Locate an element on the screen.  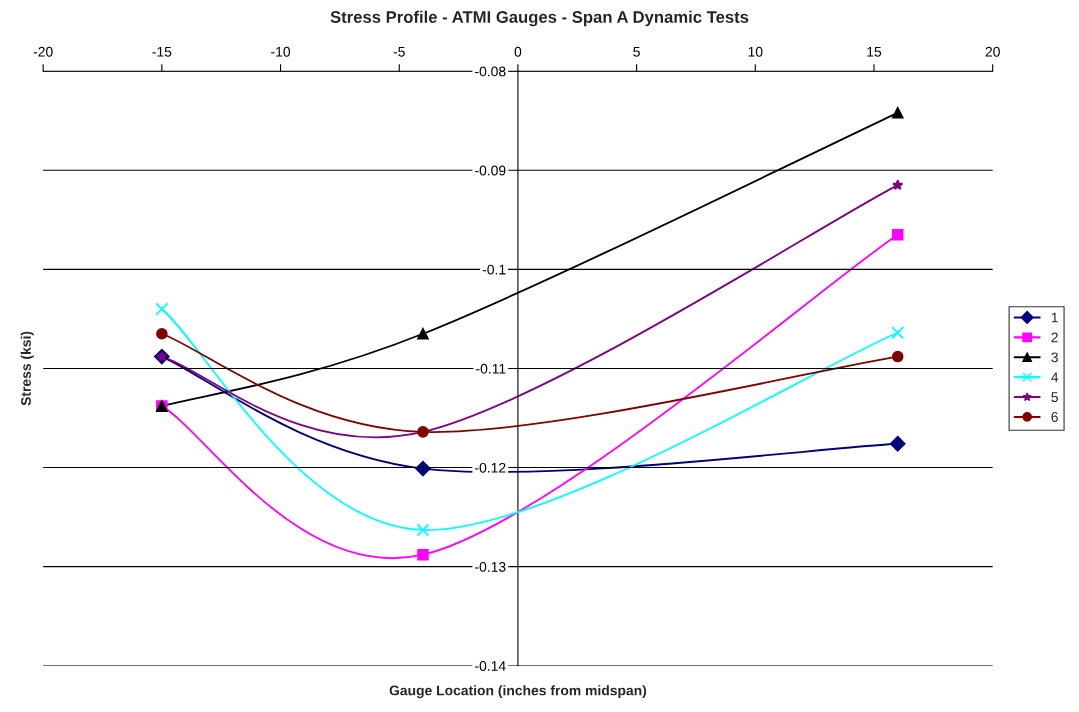
x-axis-title: Gauge Location (inches from midspan) is located at coordinates (518, 692).